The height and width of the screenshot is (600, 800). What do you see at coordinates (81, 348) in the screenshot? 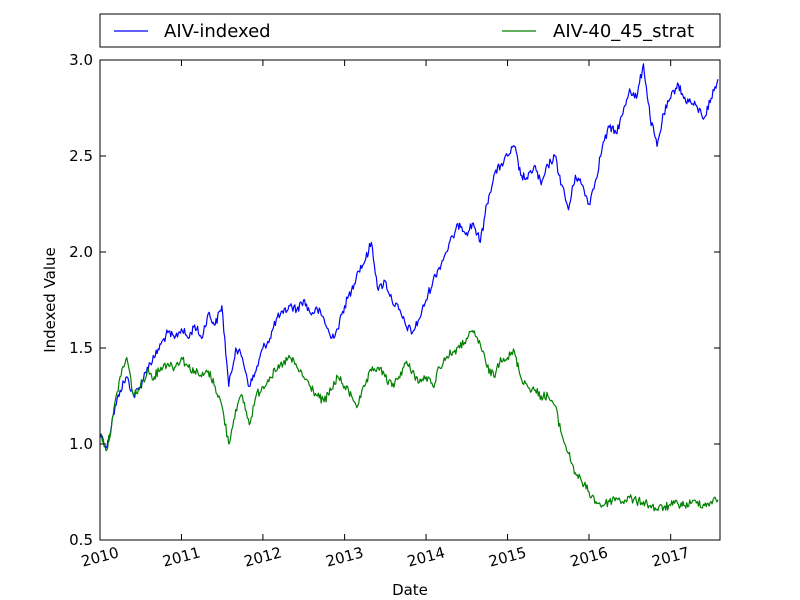
I see `y-tick-label-1-5: 1.5` at bounding box center [81, 348].